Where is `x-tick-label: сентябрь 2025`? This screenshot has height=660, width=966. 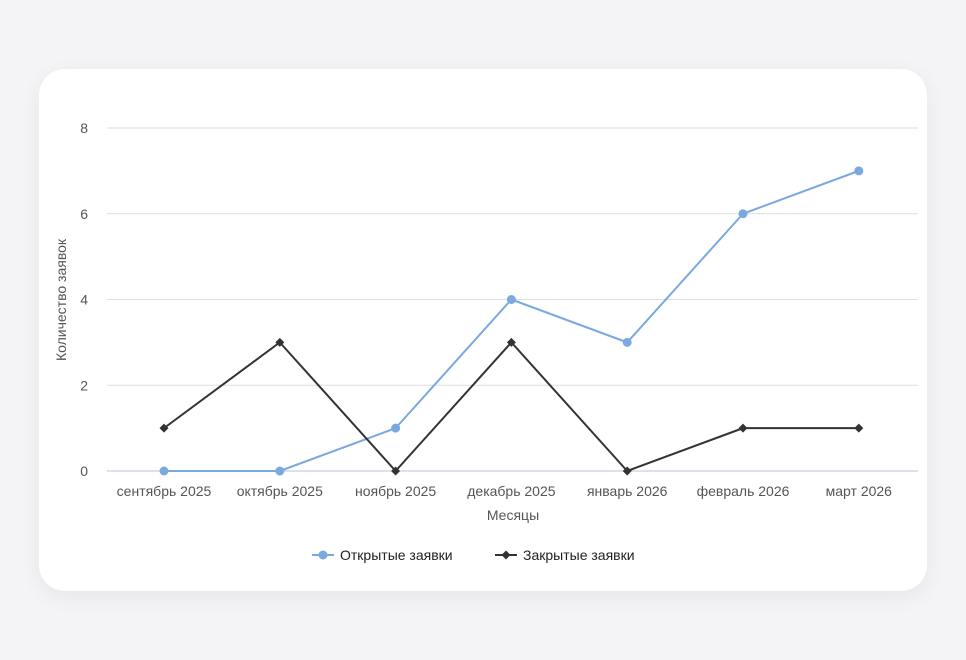 x-tick-label: сентябрь 2025 is located at coordinates (164, 491).